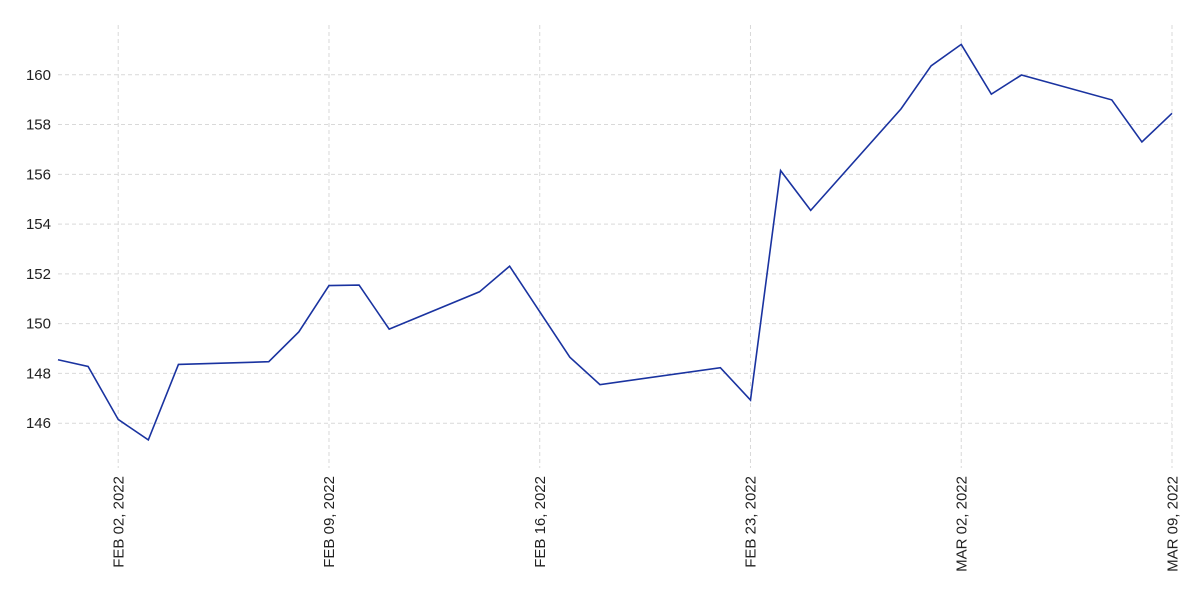  What do you see at coordinates (540, 522) in the screenshot?
I see `x-tick-label: FEB 16, 2022` at bounding box center [540, 522].